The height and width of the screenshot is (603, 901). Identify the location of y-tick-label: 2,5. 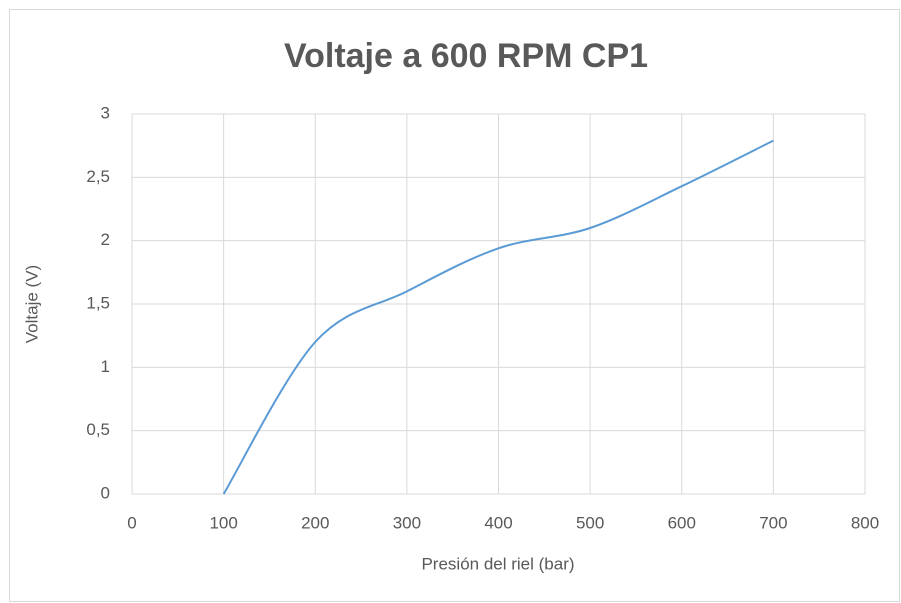
(98, 176).